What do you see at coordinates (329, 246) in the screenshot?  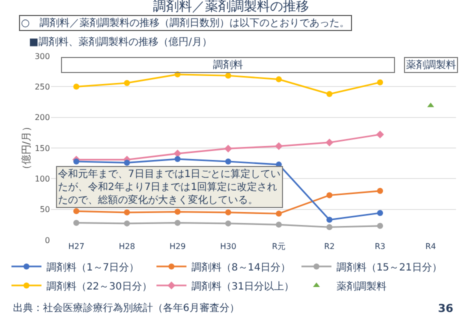 I see `x-tick-label: R2` at bounding box center [329, 246].